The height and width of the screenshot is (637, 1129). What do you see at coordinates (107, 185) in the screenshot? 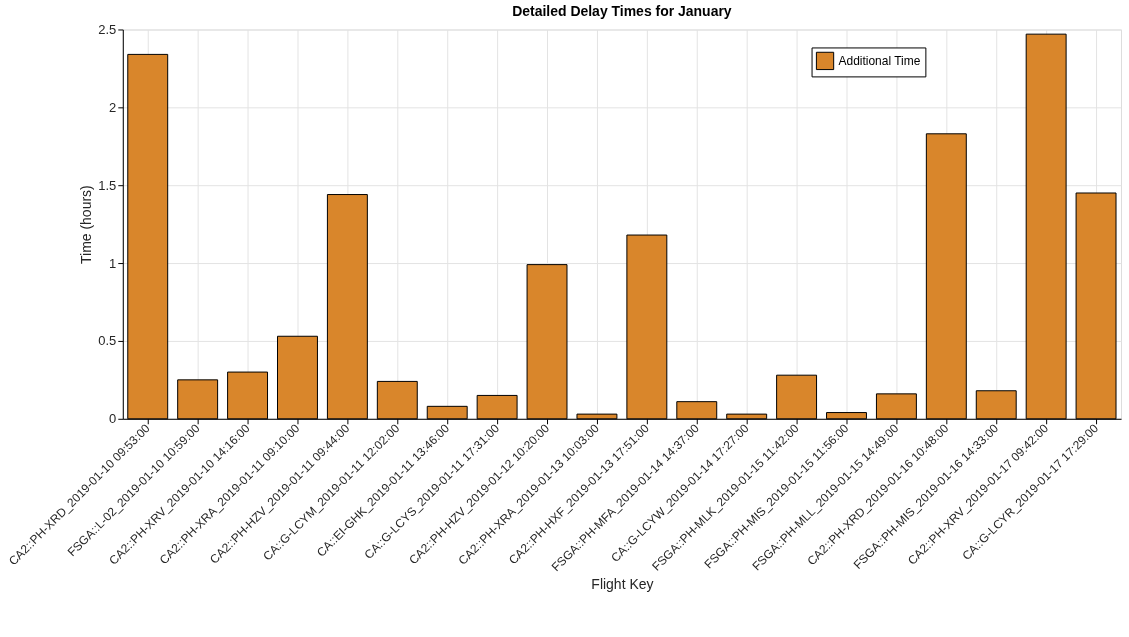
I see `y-tick-label: 1.5` at bounding box center [107, 185].